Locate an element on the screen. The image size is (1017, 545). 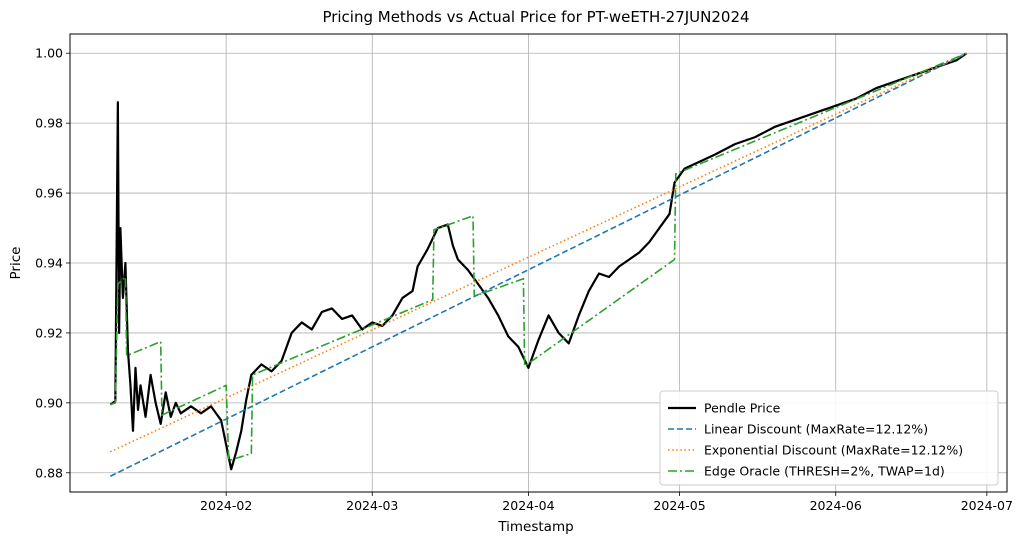
x-tick-label: 2024-03 is located at coordinates (372, 505).